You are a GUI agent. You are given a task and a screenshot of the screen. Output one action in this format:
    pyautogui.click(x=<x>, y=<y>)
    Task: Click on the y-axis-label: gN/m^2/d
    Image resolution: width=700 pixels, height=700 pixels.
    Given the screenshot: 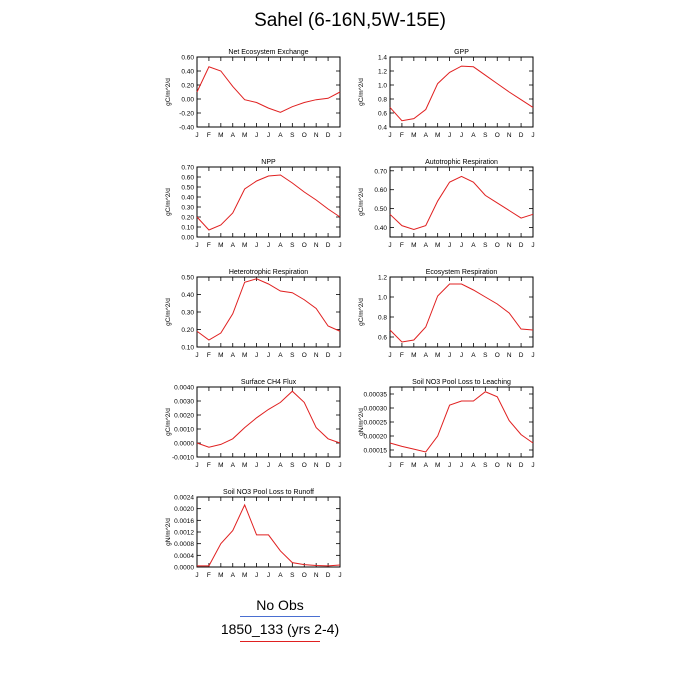 What is the action you would take?
    pyautogui.click(x=361, y=422)
    